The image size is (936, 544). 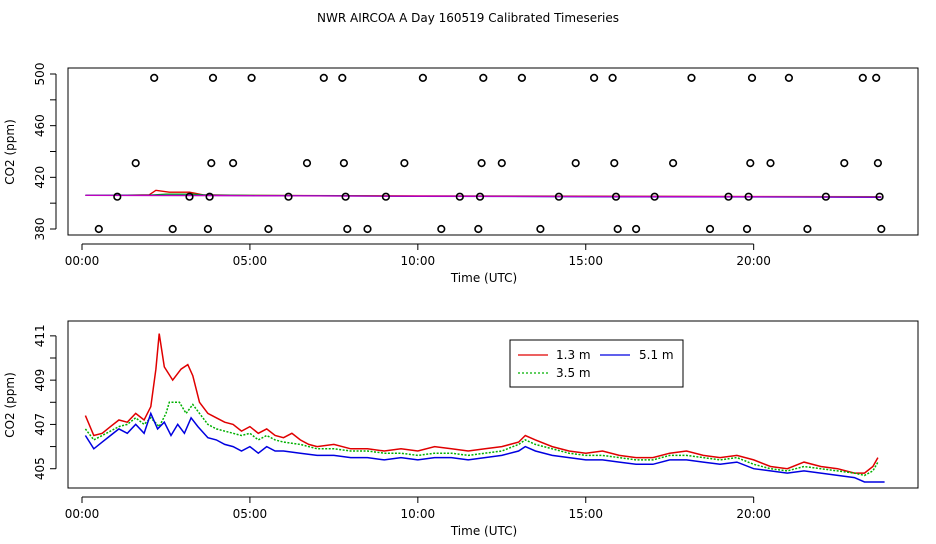 I want to click on y-tick-label: 380, so click(x=40, y=229).